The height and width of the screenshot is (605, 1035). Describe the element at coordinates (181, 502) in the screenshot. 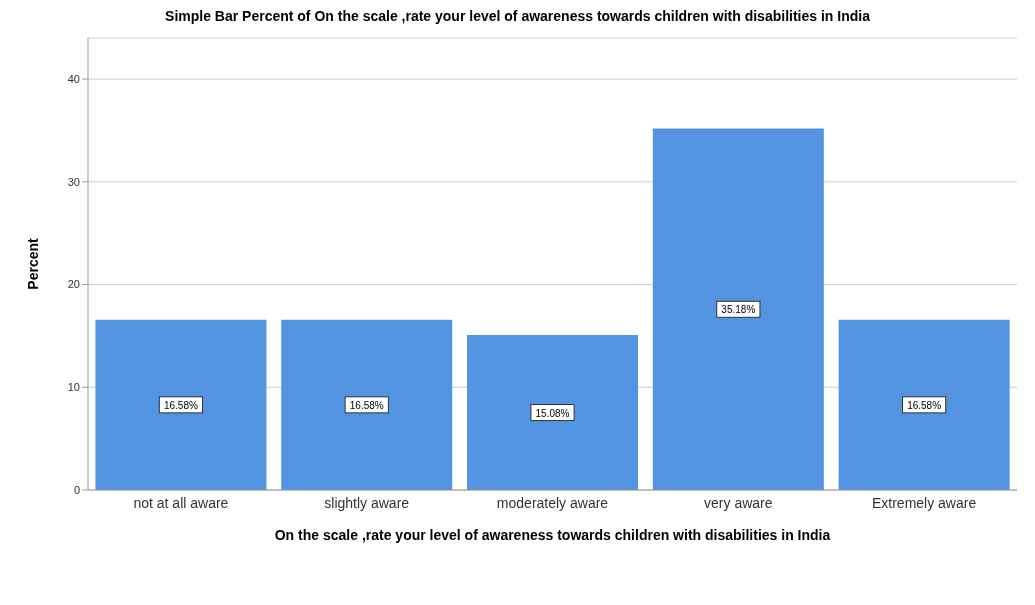

I see `x-tick-label: not at all aware` at that location.